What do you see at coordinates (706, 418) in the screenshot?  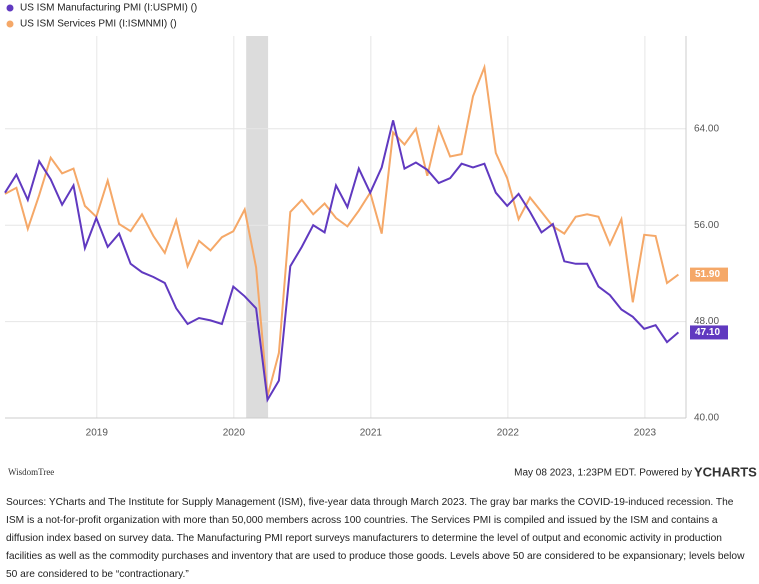 I see `y-tick-label: 40.00` at bounding box center [706, 418].